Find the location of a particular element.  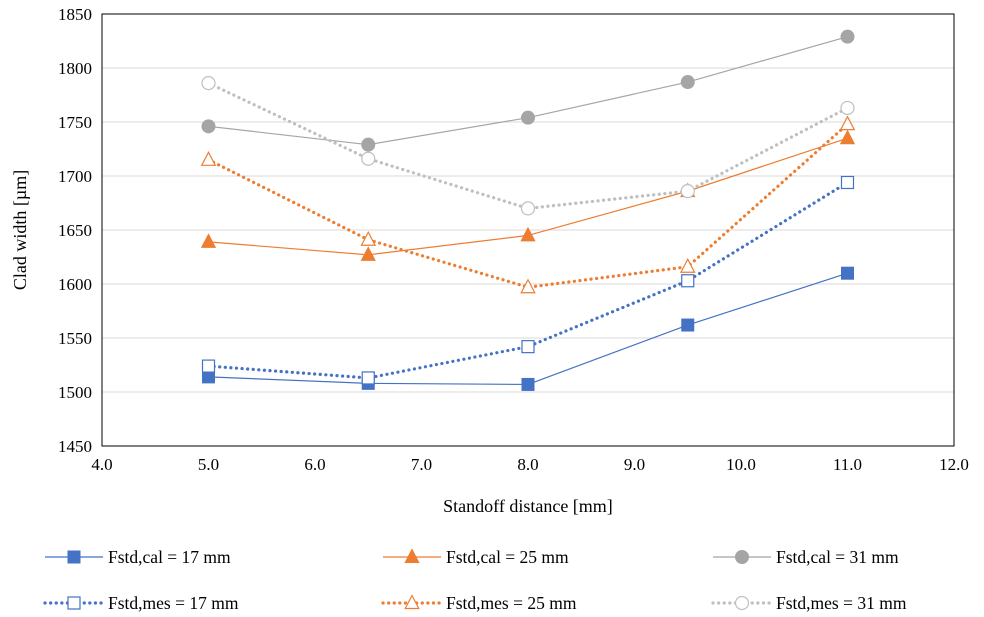

x-tick-label-3: 7.0 is located at coordinates (421, 464).